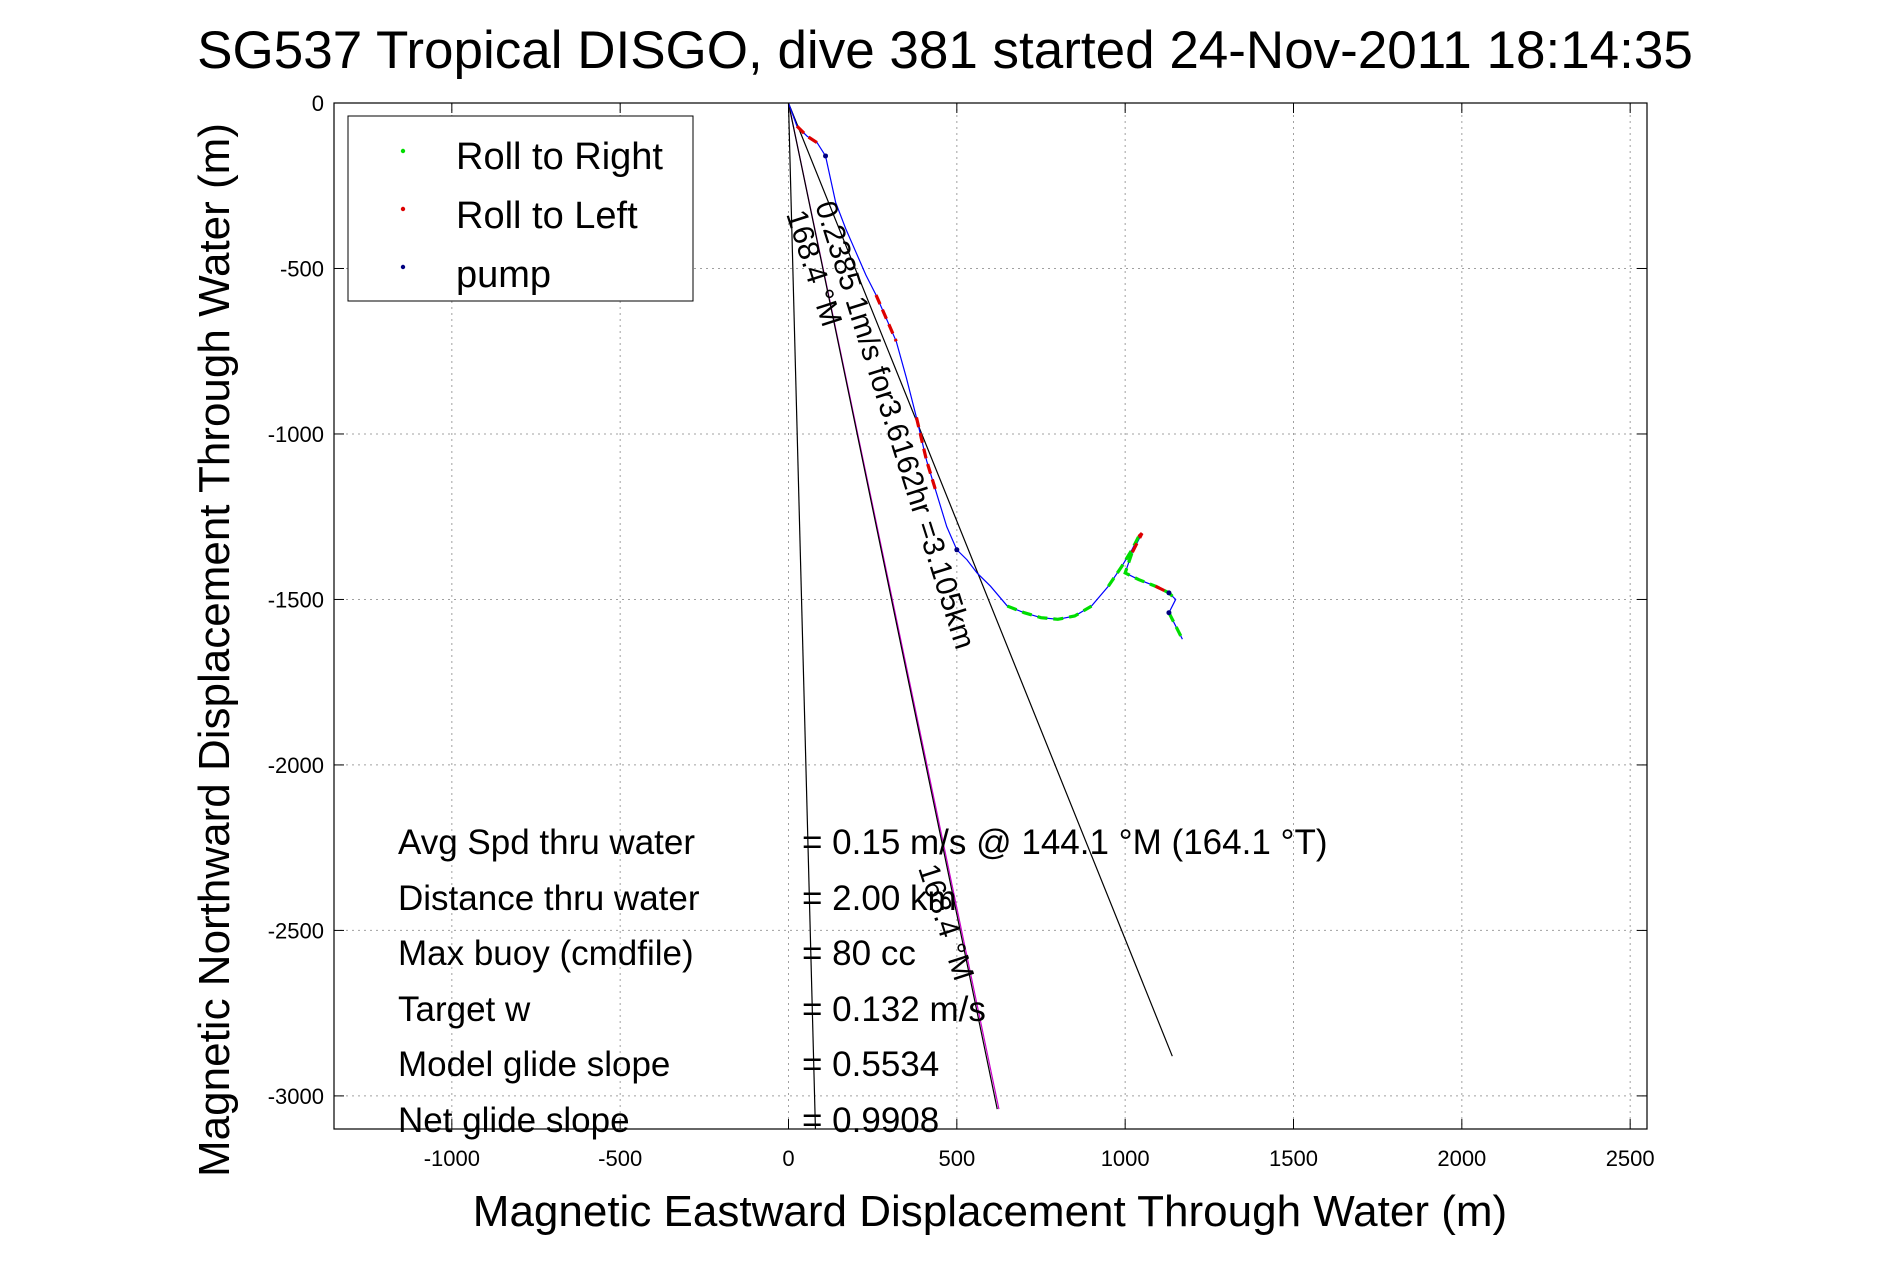 This screenshot has height=1262, width=1891. I want to click on reference-line-heading-168.4-left, so click(802, 616).